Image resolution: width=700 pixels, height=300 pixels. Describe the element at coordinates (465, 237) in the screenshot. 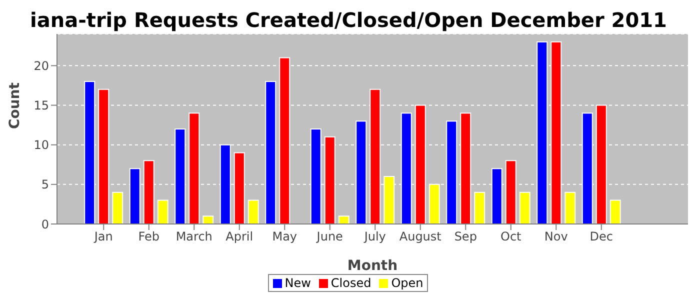

I see `x-tick-label: Sep` at that location.